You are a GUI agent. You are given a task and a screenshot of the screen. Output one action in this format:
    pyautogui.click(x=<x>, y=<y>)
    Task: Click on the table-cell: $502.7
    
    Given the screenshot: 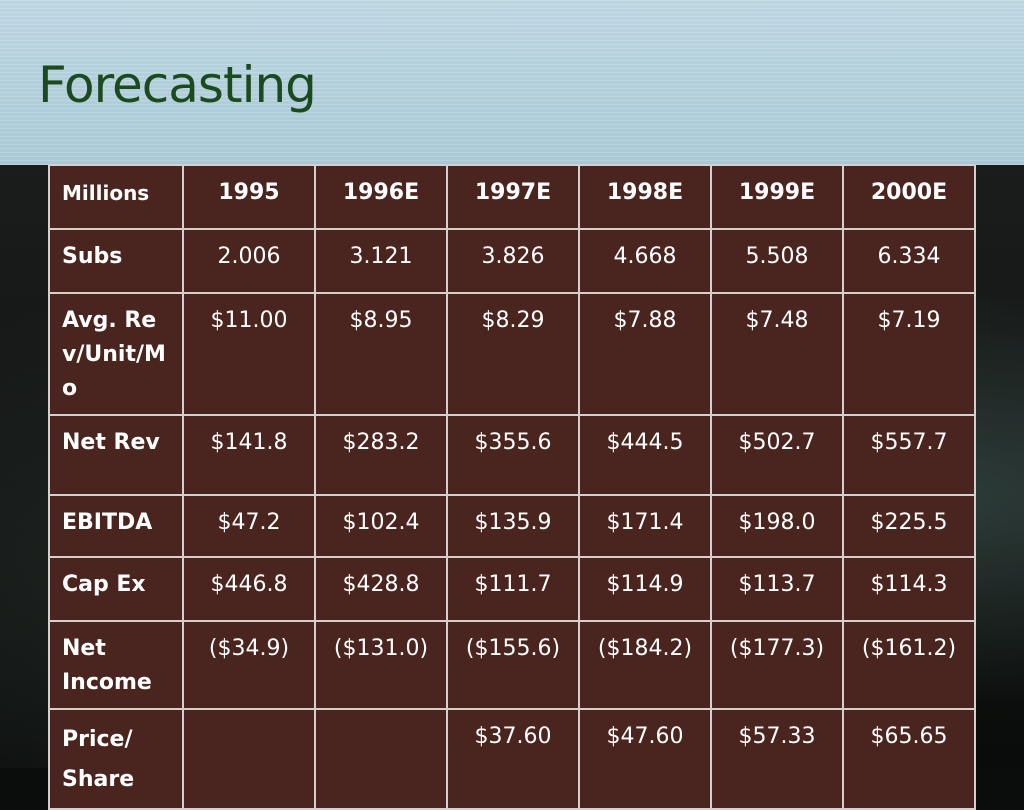 What is the action you would take?
    pyautogui.click(x=777, y=455)
    